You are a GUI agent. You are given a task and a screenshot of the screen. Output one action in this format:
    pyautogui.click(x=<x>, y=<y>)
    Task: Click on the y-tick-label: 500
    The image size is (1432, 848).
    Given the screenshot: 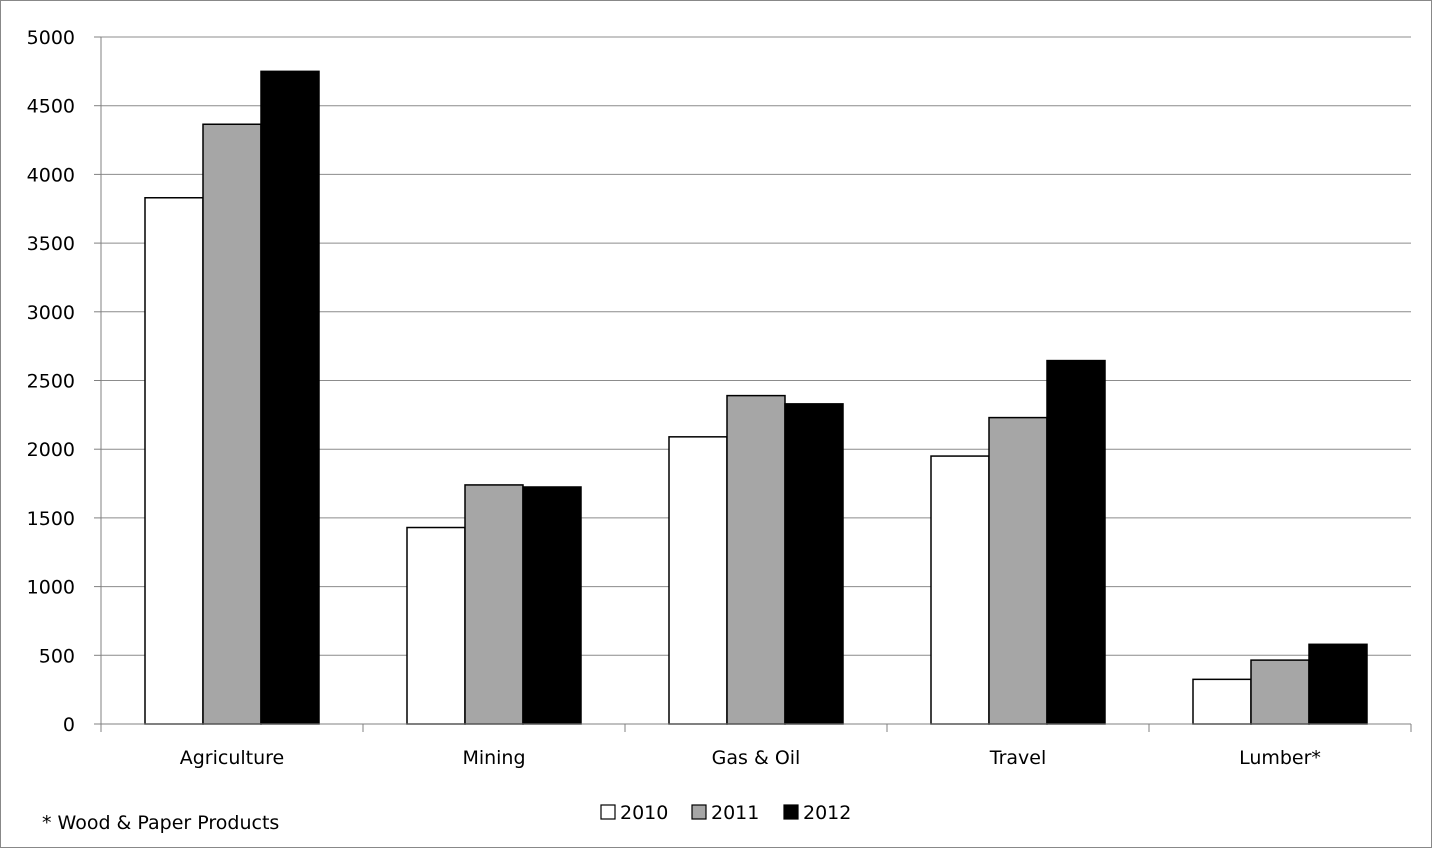 What is the action you would take?
    pyautogui.click(x=57, y=656)
    